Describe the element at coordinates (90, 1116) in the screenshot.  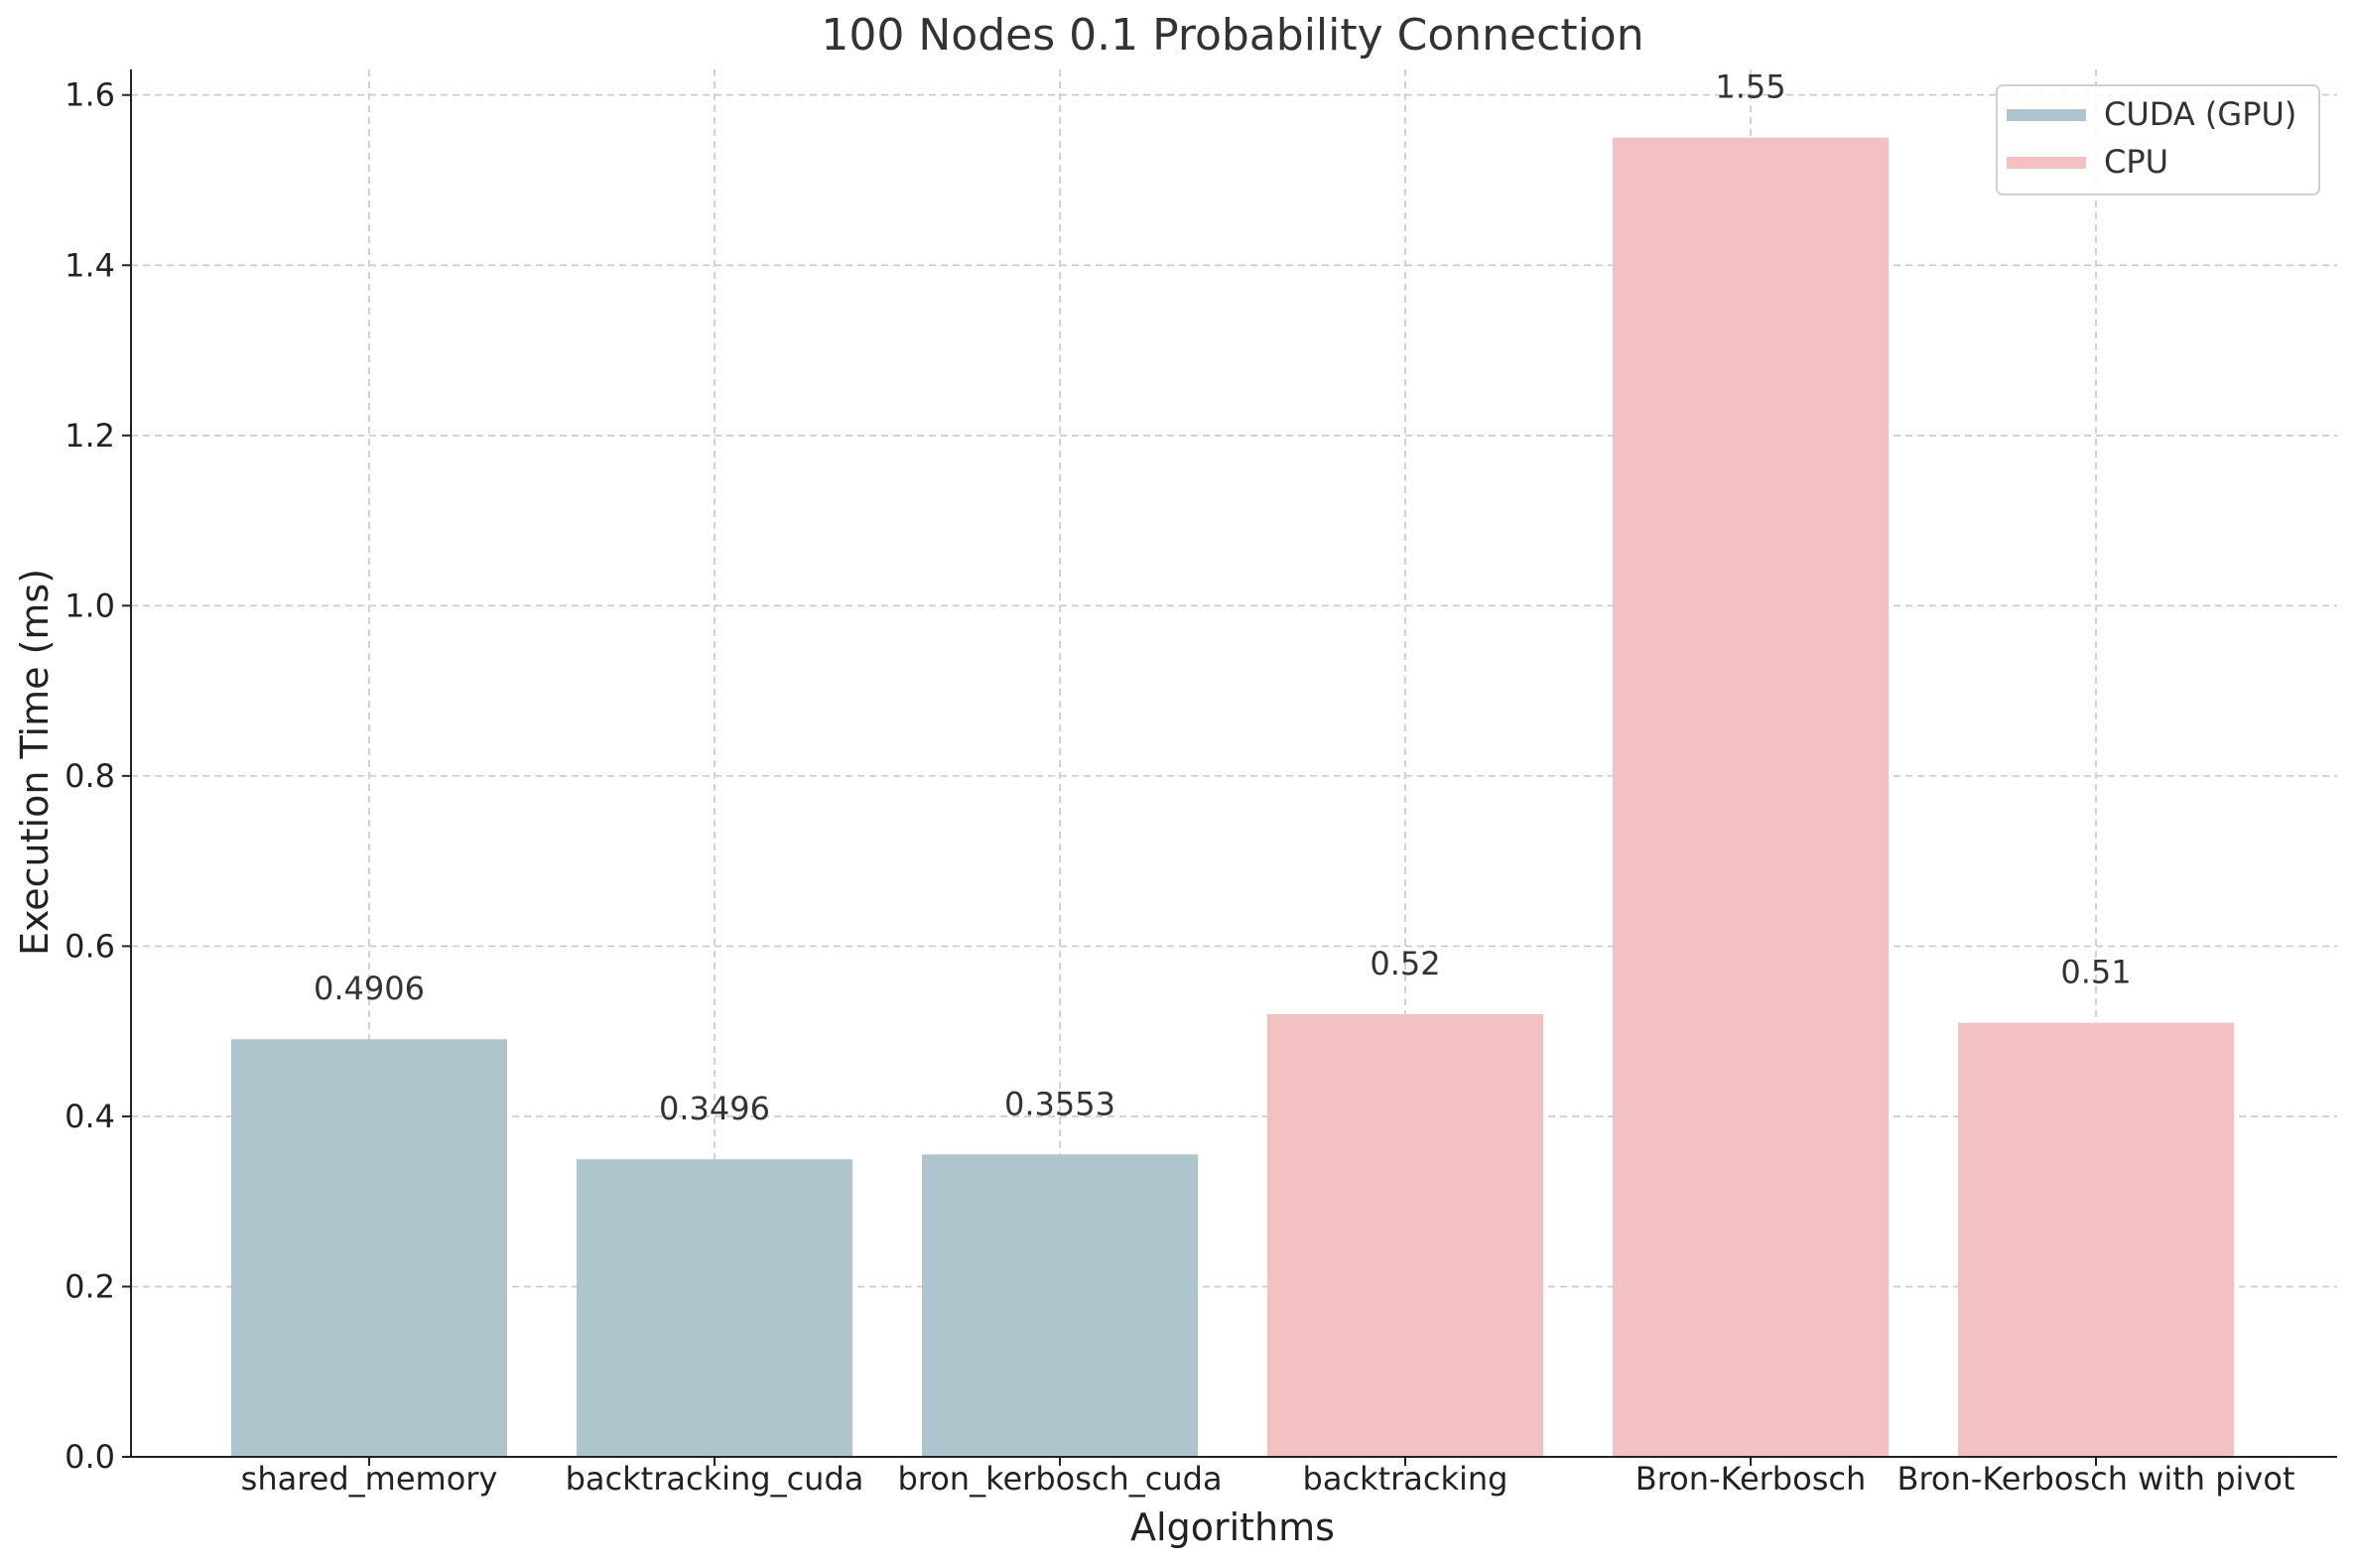
I see `y-tick-label: 0.4` at that location.